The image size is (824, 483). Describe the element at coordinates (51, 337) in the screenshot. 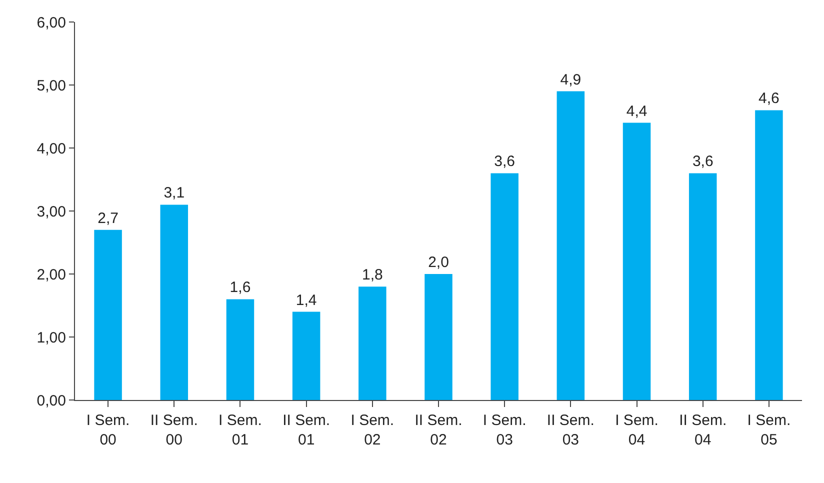

I see `y-tick-label: 1,00` at that location.